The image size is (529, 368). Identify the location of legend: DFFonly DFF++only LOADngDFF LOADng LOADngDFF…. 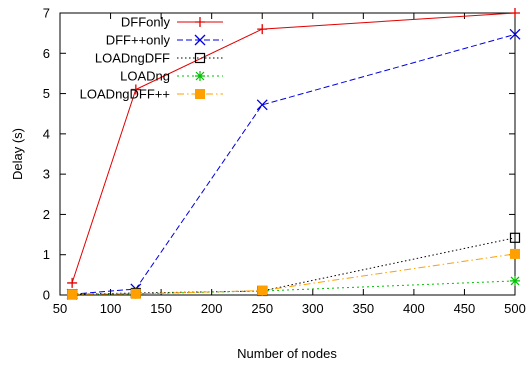
(151, 58).